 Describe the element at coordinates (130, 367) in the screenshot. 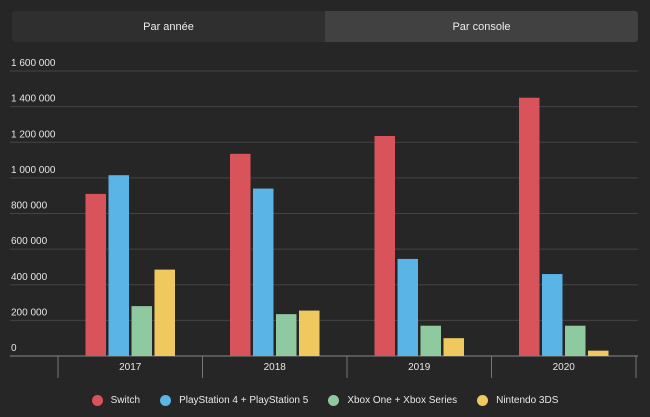

I see `x-tick-label: 2017` at that location.